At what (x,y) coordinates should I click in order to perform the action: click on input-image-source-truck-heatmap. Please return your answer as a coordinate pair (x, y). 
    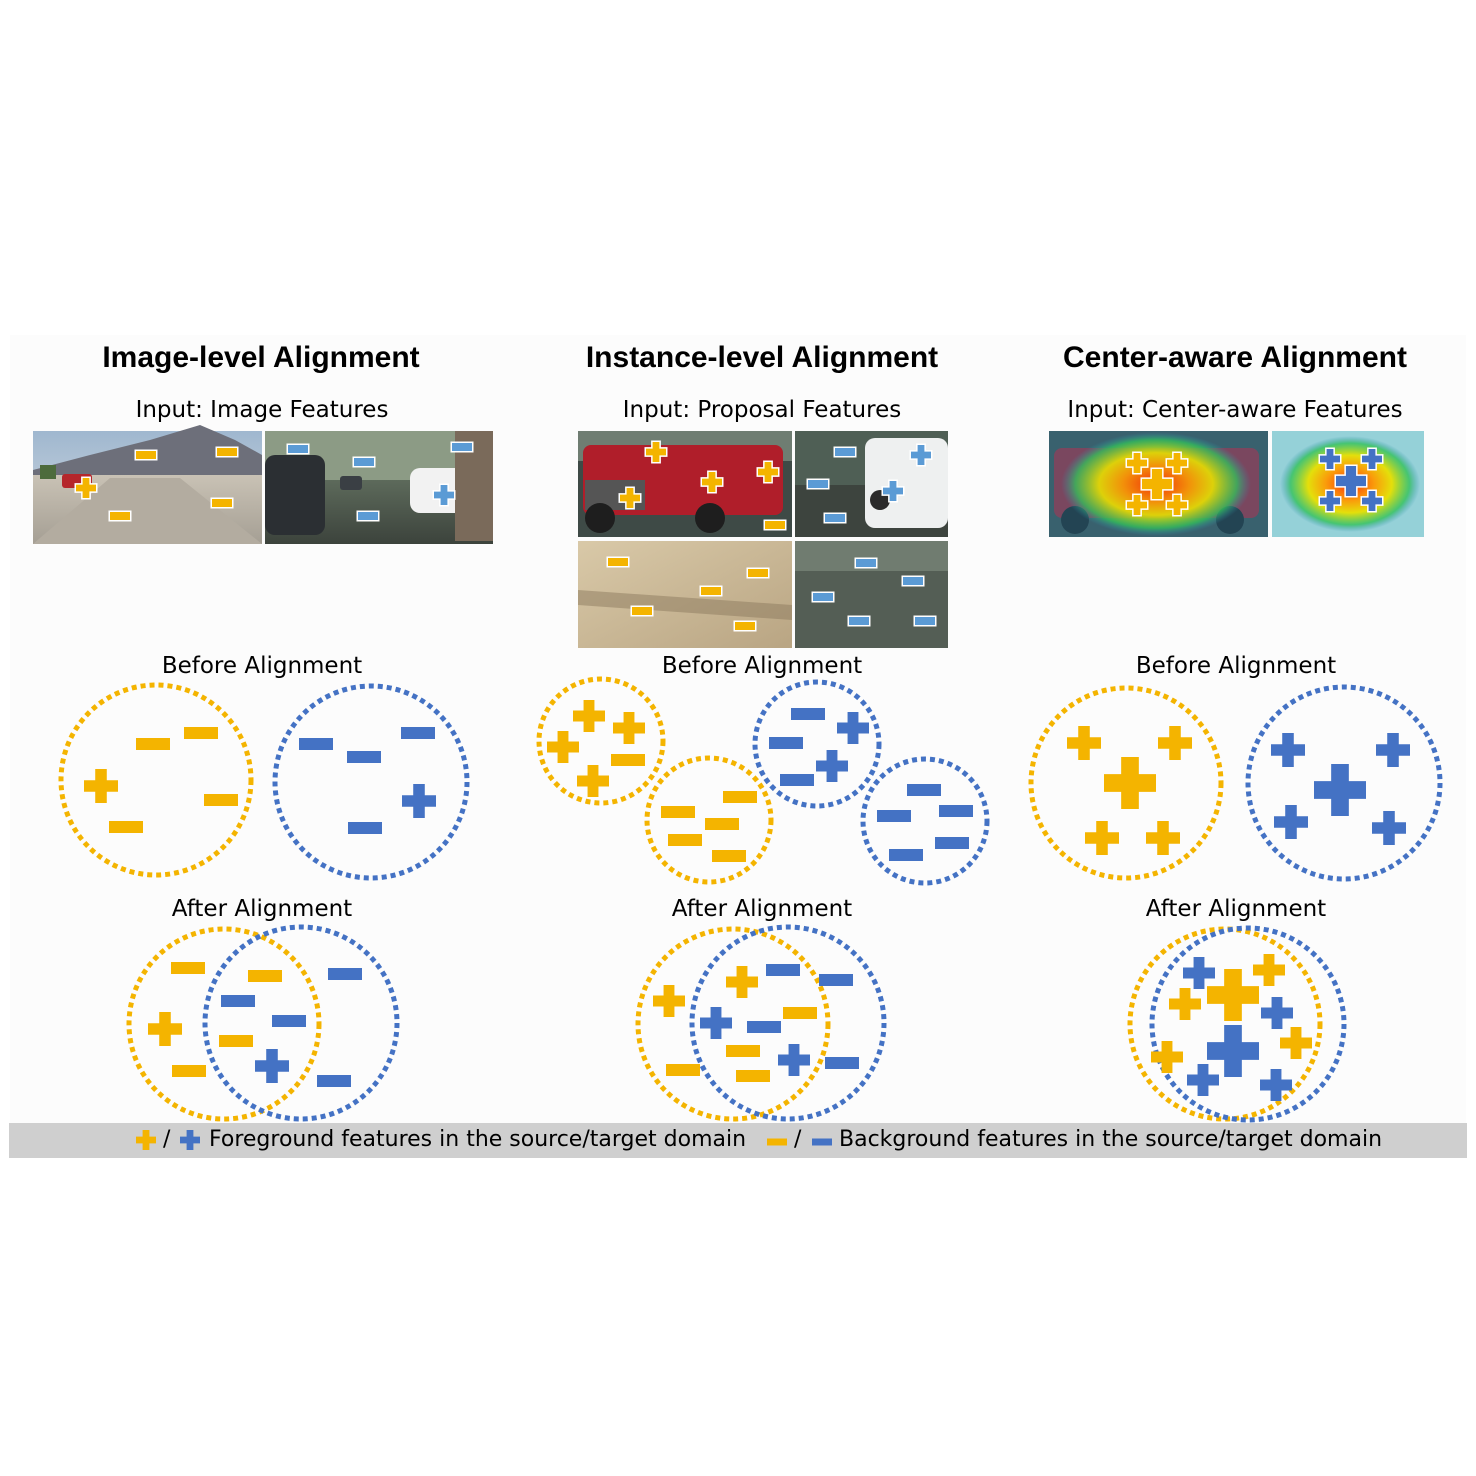
    Looking at the image, I should click on (1158, 484).